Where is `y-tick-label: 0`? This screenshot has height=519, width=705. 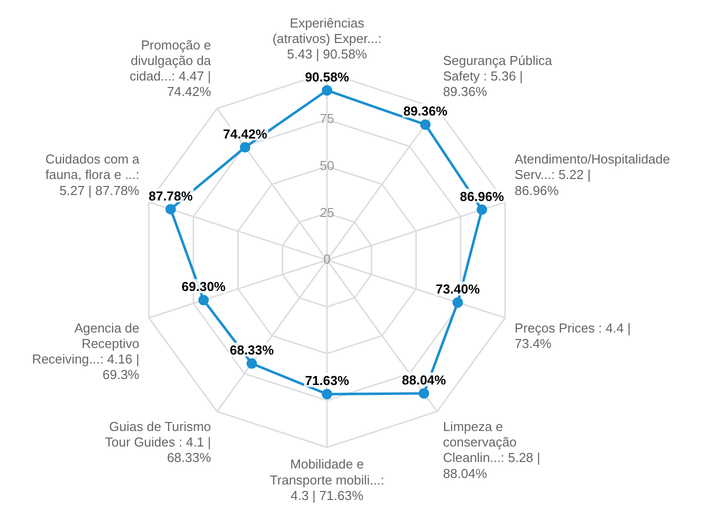 y-tick-label: 0 is located at coordinates (327, 259).